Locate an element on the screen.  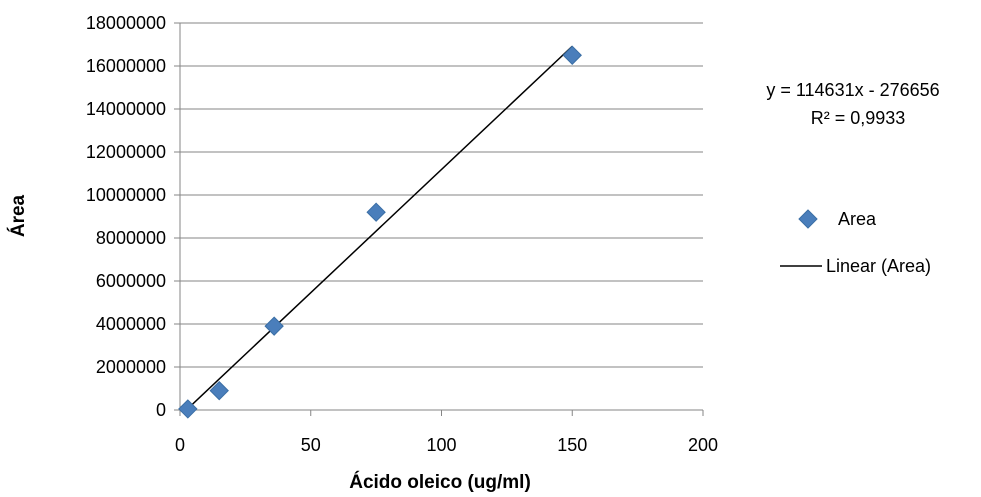
legend-label-area: Area is located at coordinates (857, 219).